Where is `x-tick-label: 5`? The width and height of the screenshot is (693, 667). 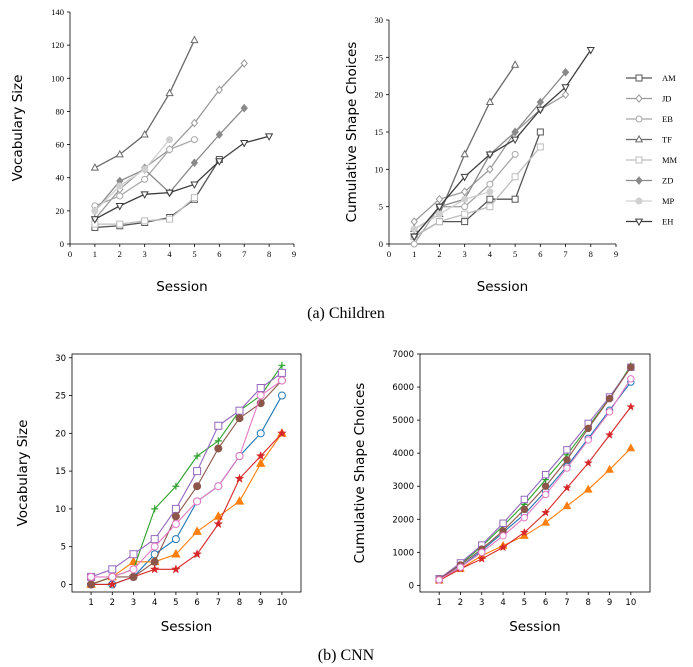
x-tick-label: 5 is located at coordinates (524, 603).